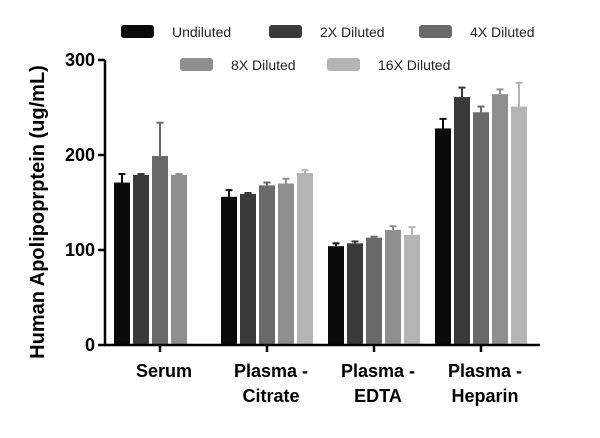 The width and height of the screenshot is (600, 438). What do you see at coordinates (352, 32) in the screenshot?
I see `legend-label: 2X Diluted` at bounding box center [352, 32].